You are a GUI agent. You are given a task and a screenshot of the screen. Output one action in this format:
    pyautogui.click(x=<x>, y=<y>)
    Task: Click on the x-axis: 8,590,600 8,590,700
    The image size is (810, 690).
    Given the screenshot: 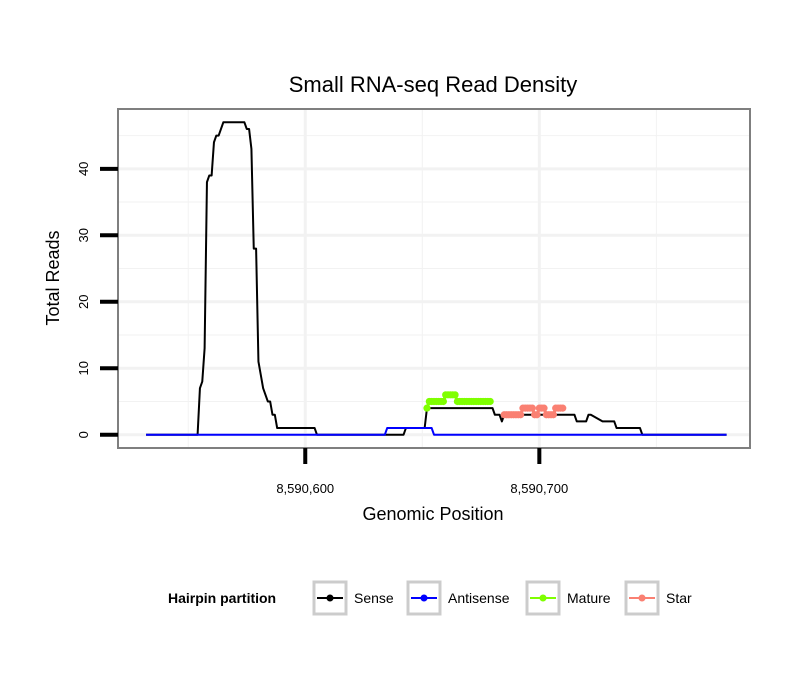 What is the action you would take?
    pyautogui.click(x=422, y=472)
    